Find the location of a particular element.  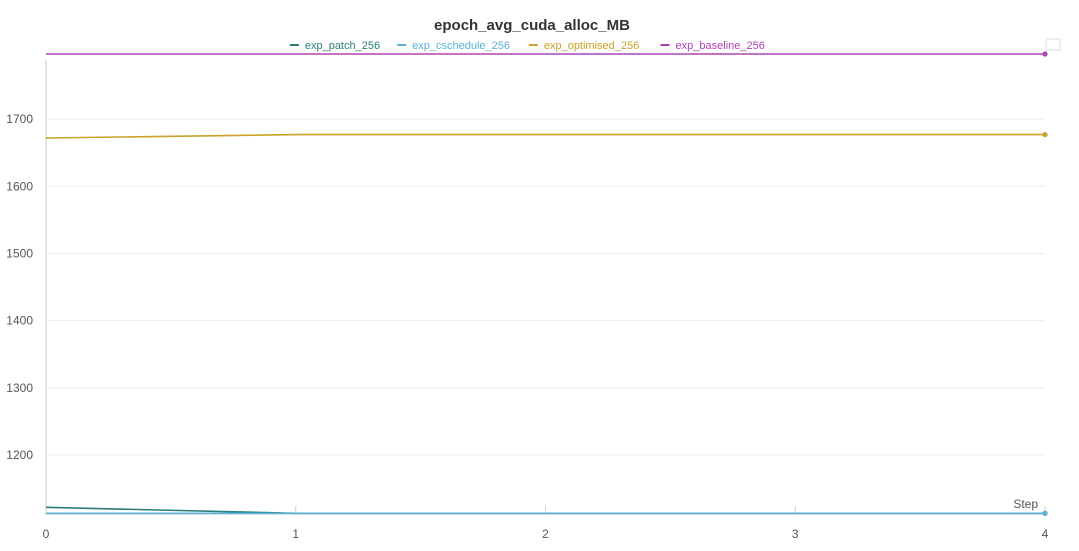

x-tick-label: 0 is located at coordinates (46, 534).